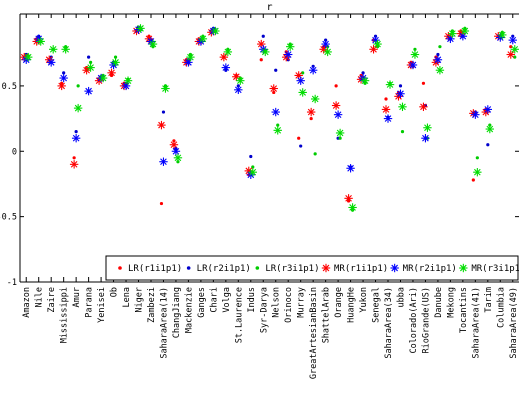 The image size is (519, 400). What do you see at coordinates (239, 315) in the screenshot?
I see `x-tick-label: St.Laurence` at bounding box center [239, 315].